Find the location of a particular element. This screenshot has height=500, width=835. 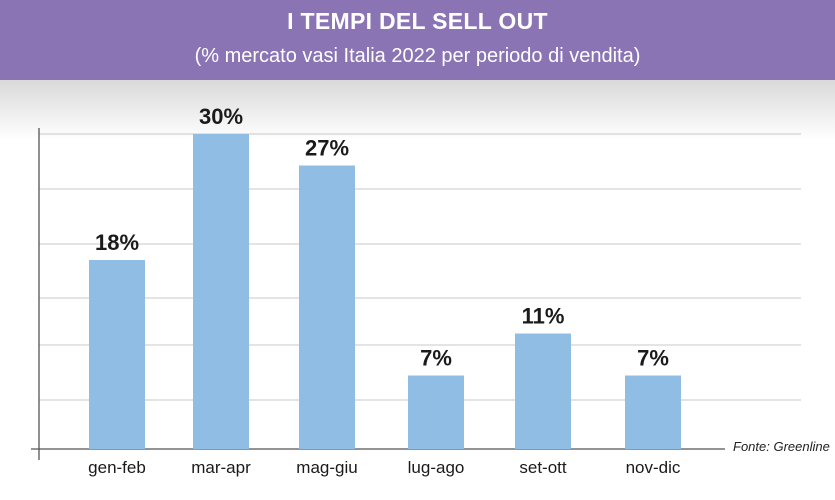

data-label: 11% is located at coordinates (543, 316).